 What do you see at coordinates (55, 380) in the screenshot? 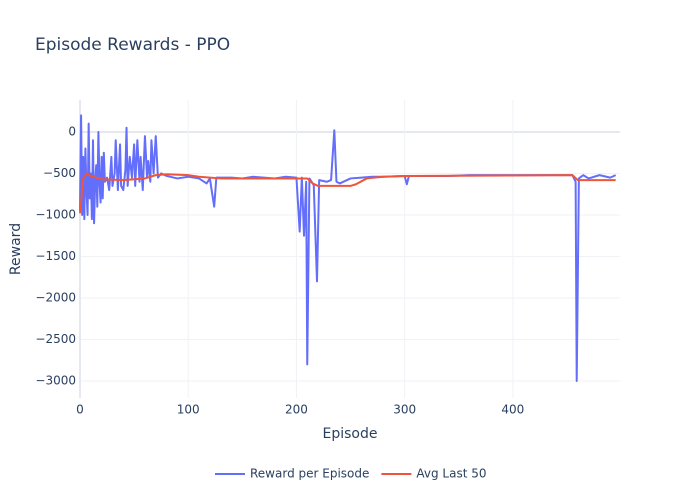
I see `y-tick-label: −3000` at bounding box center [55, 380].